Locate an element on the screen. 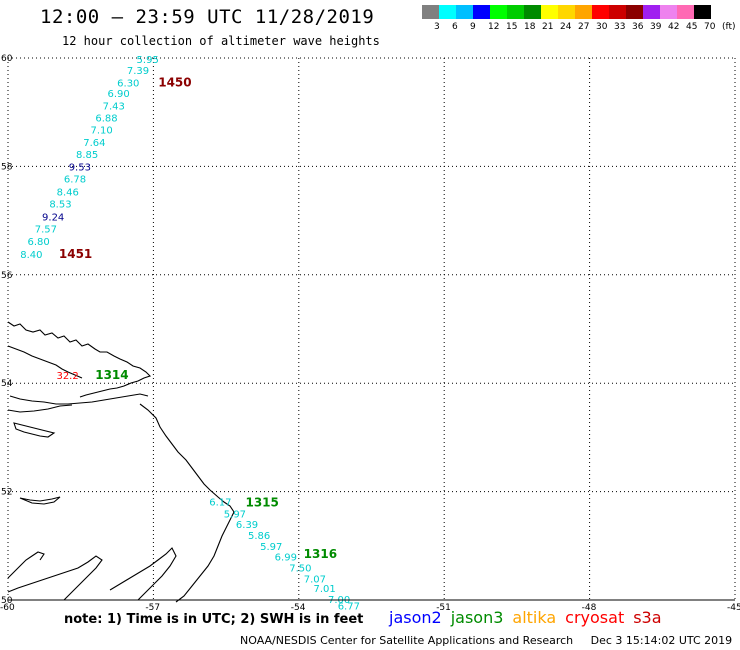 This screenshot has height=650, width=740. colorbar-legend: 3 6 9 12 15 18 21 24 27 30 33 36 39 42 45 70 (ft) is located at coordinates (579, 21).